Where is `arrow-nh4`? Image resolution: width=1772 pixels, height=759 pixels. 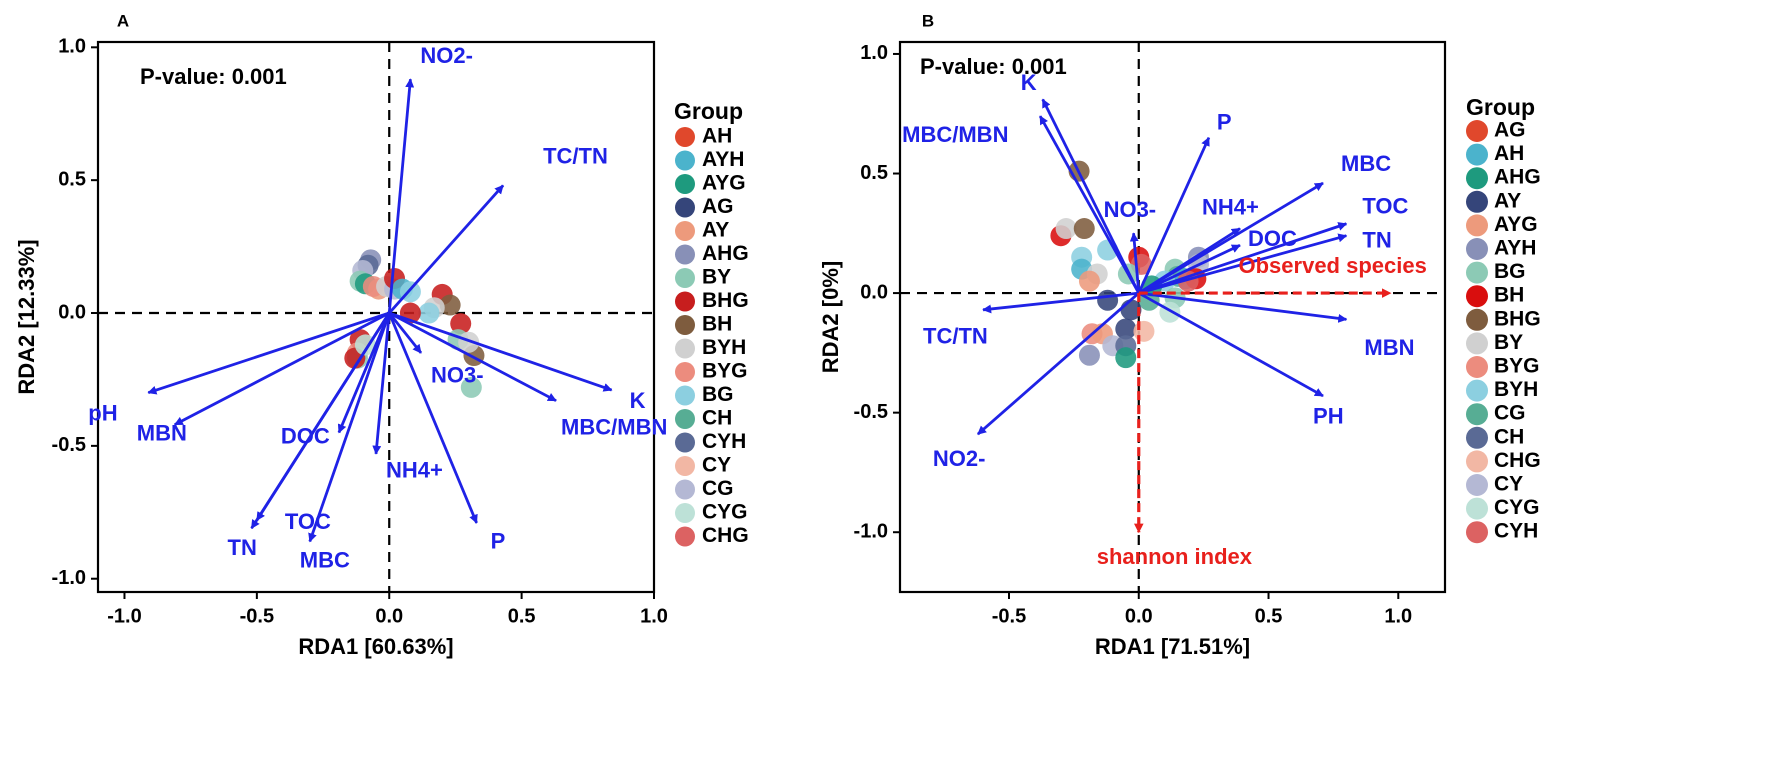
arrow-nh4 is located at coordinates (381, 383).